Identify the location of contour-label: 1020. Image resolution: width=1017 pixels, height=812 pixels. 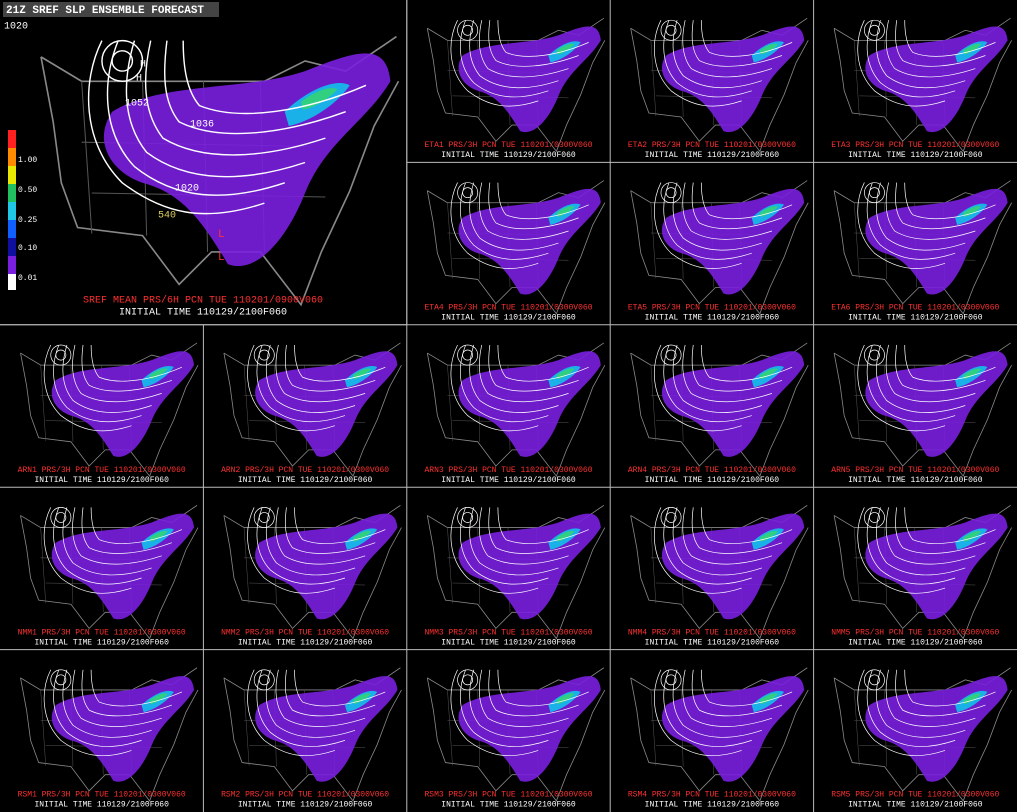
(187, 189).